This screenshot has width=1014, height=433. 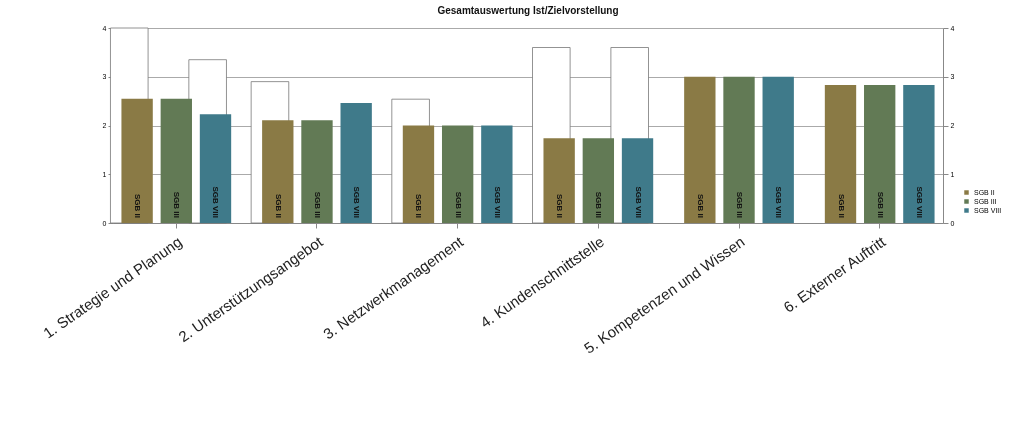 I want to click on chart-title: Gesamtauswertung Ist/Zielvorstellung, so click(x=528, y=10).